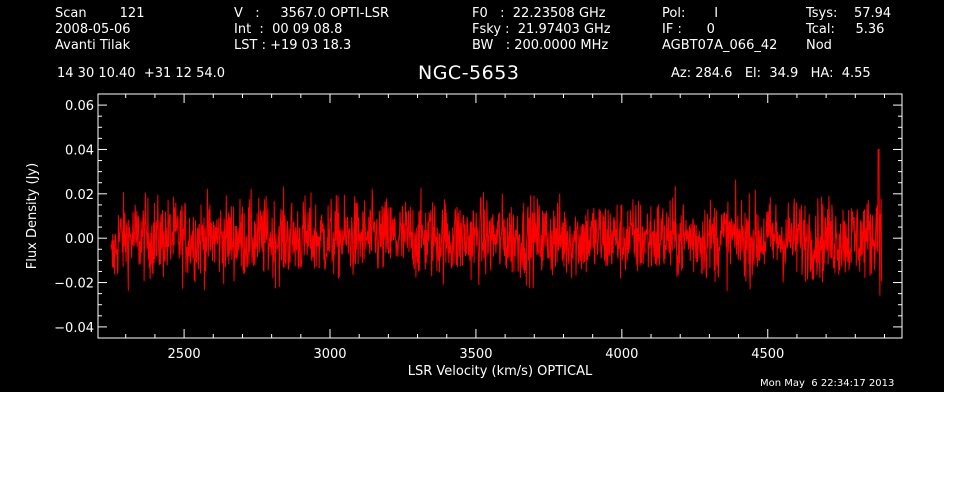 The width and height of the screenshot is (962, 490). Describe the element at coordinates (312, 13) in the screenshot. I see `header-velocity: V : 3567.0 OPTI-LSR` at that location.